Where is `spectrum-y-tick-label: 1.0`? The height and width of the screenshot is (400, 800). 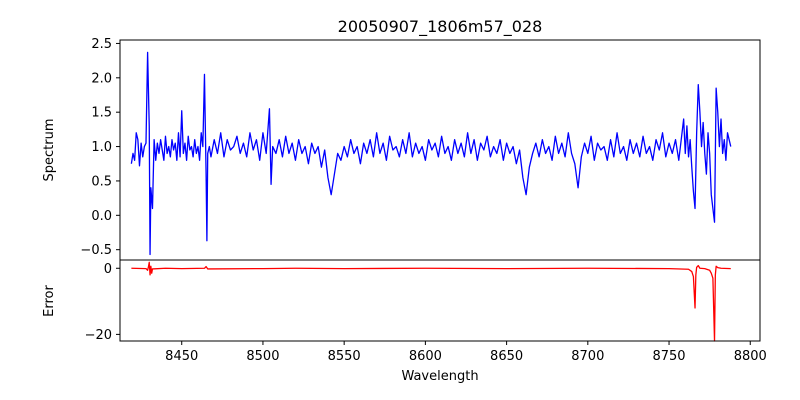
spectrum-y-tick-label: 1.0 is located at coordinates (101, 147).